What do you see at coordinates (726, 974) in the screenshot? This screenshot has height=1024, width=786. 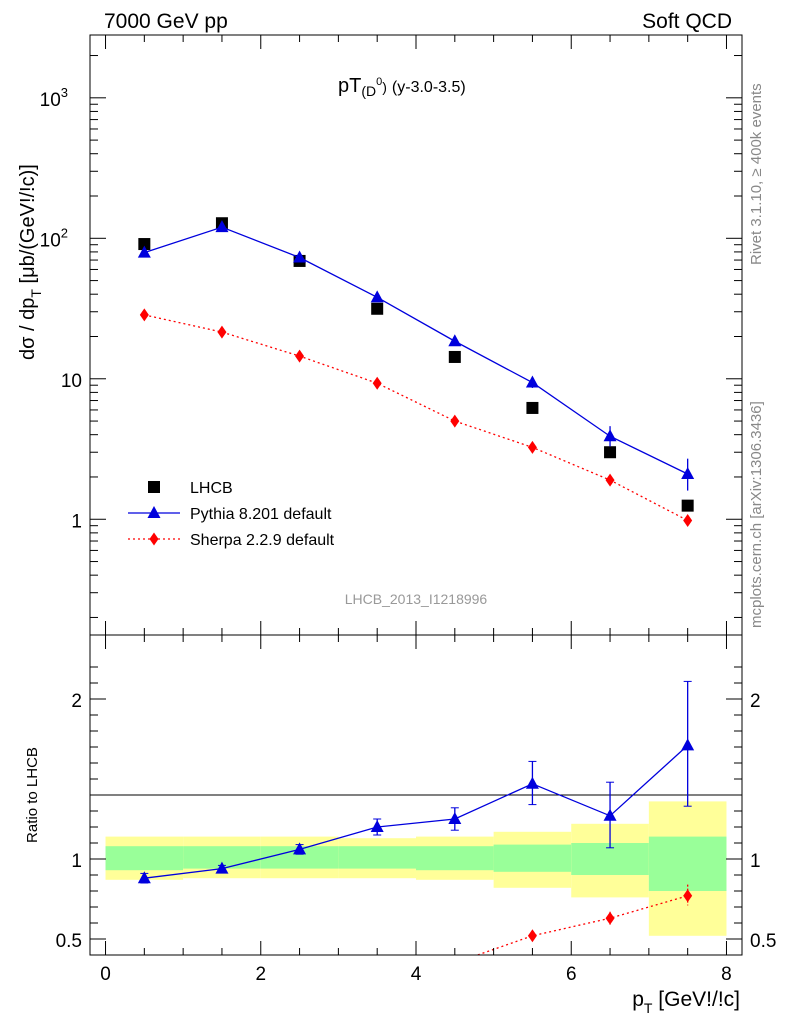 I see `x-tick-label: 8` at bounding box center [726, 974].